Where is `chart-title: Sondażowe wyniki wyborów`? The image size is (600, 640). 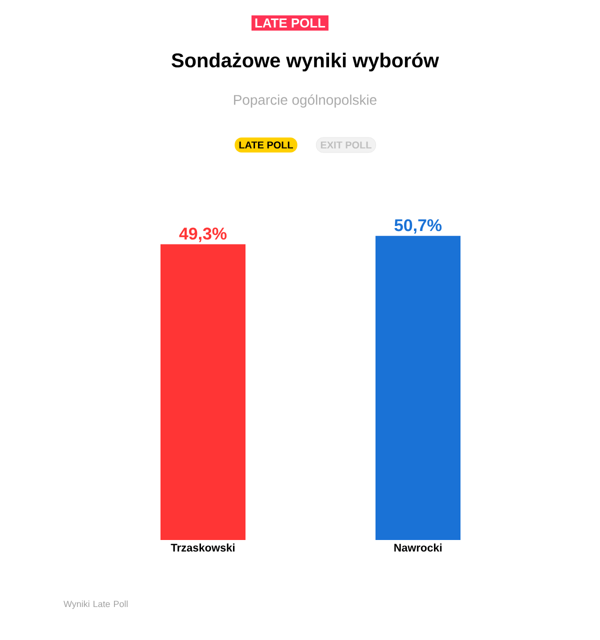
chart-title: Sondażowe wyniki wyborów is located at coordinates (305, 62).